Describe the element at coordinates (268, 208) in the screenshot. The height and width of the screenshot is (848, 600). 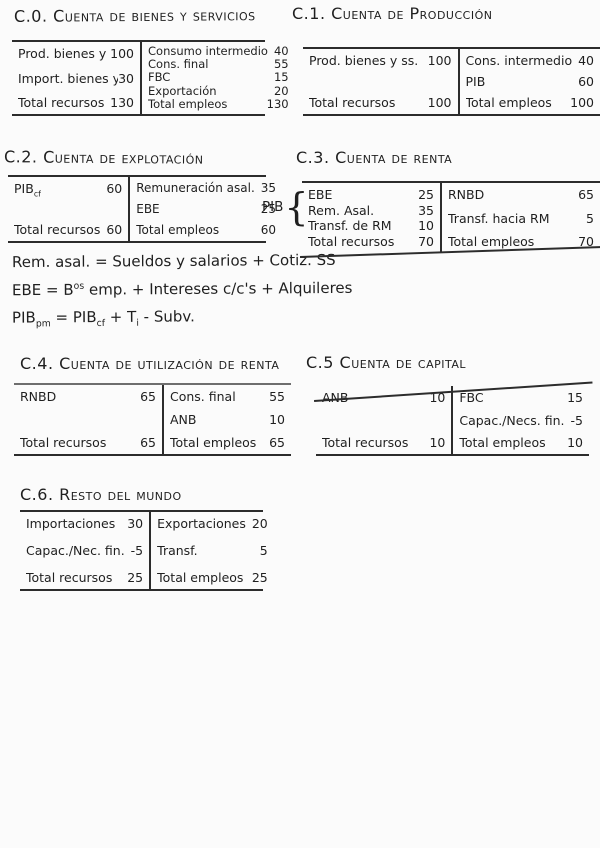
I see `row-value: 25` at that location.